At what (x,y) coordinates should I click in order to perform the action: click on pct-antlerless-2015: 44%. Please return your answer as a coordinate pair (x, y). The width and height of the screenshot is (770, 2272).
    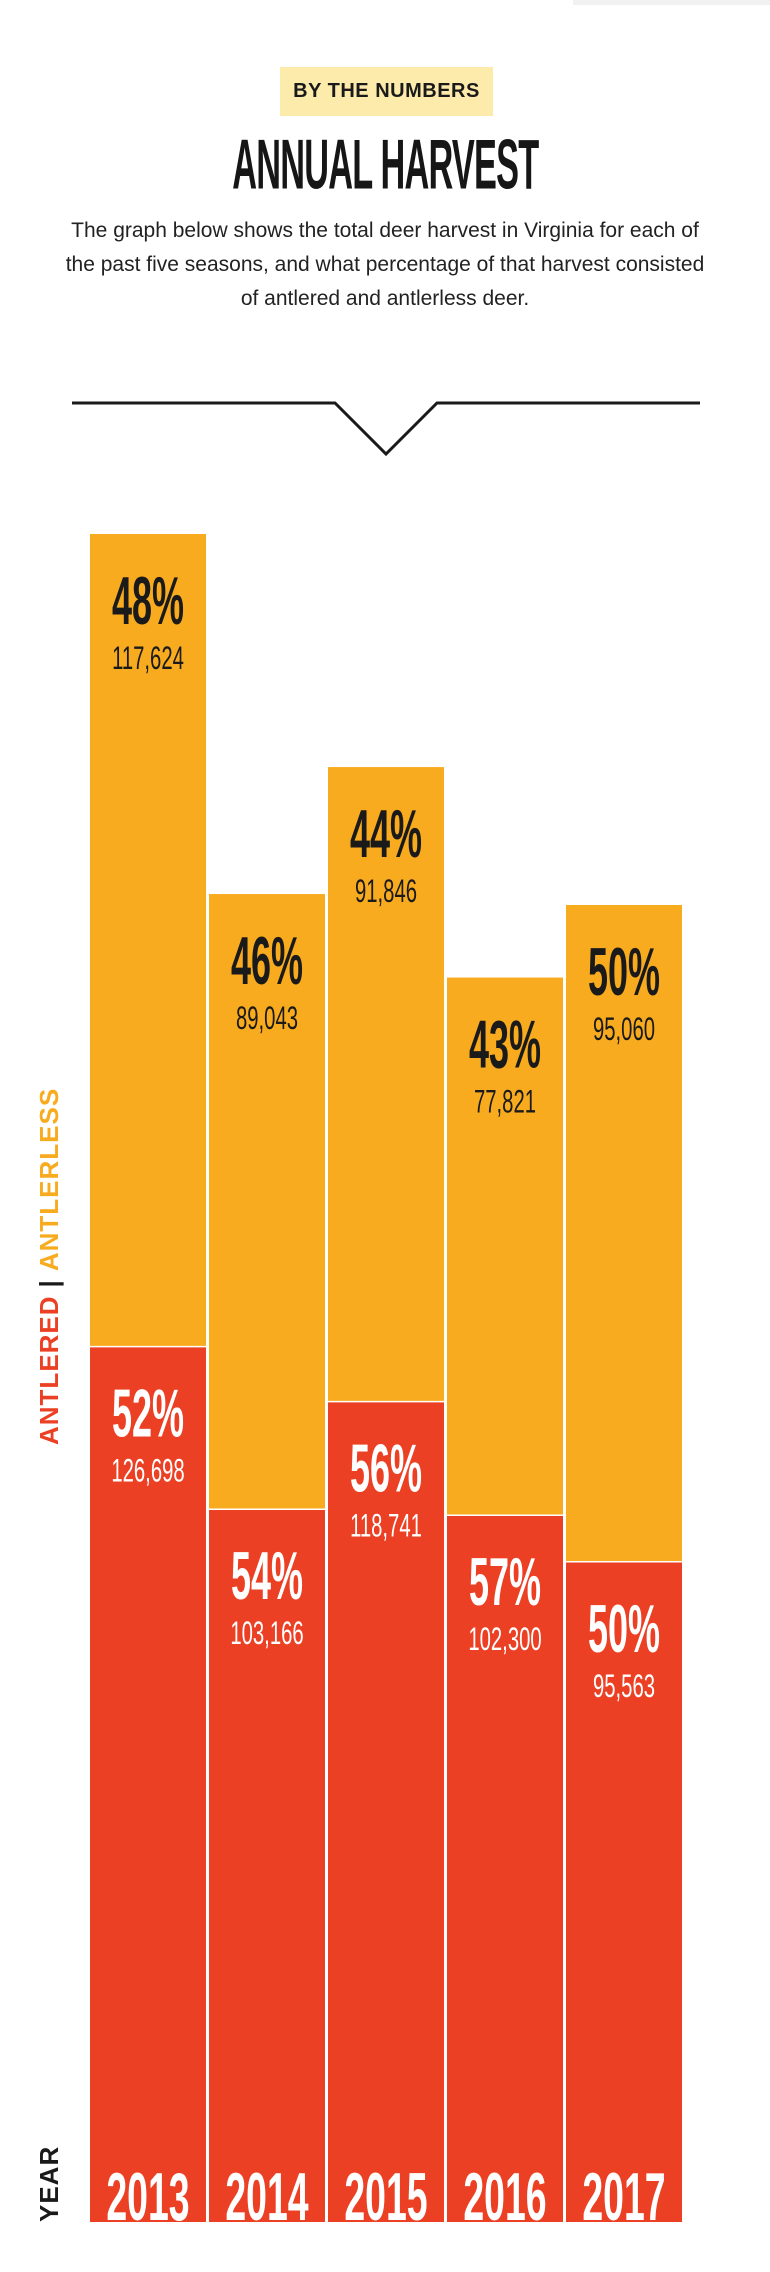
    Looking at the image, I should click on (386, 834).